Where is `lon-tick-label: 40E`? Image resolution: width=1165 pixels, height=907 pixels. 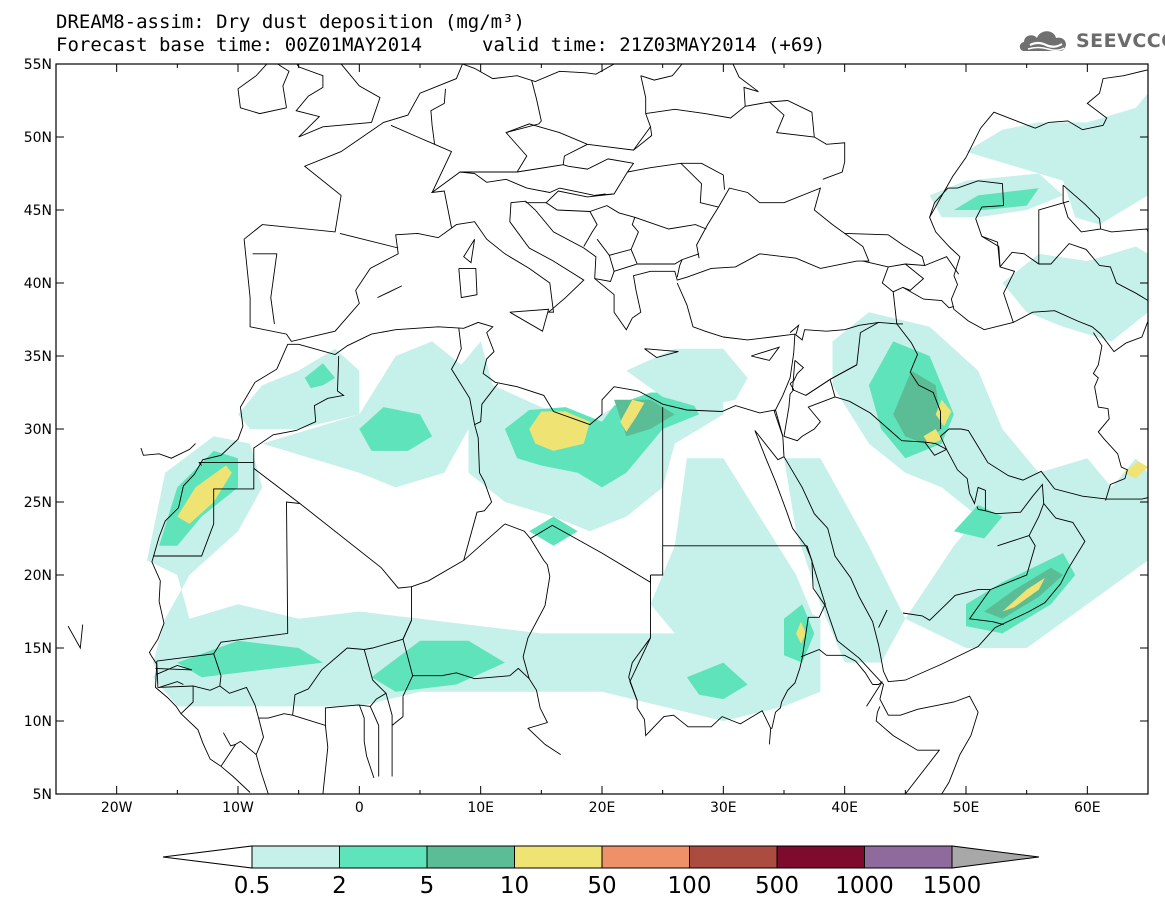
lon-tick-label: 40E is located at coordinates (844, 808).